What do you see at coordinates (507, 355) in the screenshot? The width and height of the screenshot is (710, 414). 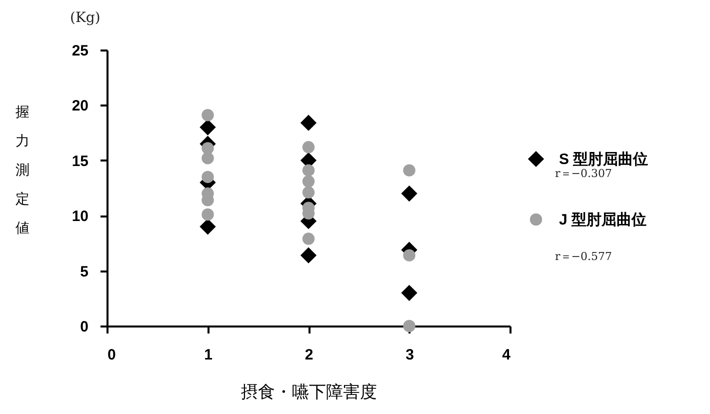 I see `x-tick-label: 4` at bounding box center [507, 355].